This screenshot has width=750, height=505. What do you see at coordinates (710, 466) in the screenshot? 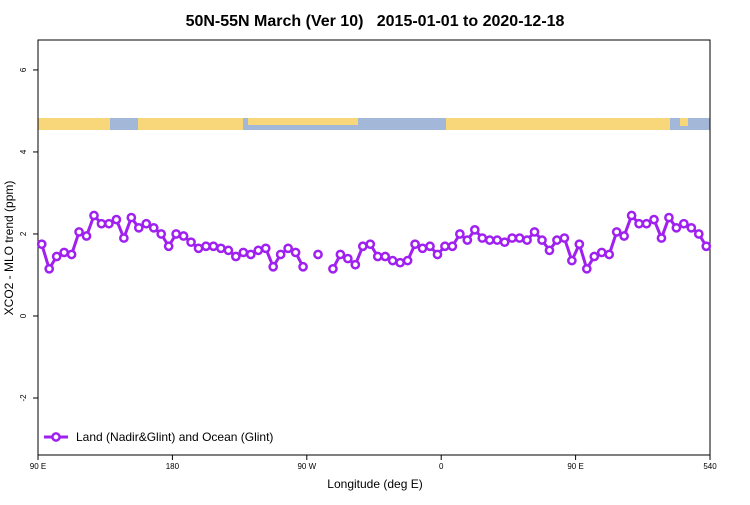
I see `x-tick-label: 540` at bounding box center [710, 466].